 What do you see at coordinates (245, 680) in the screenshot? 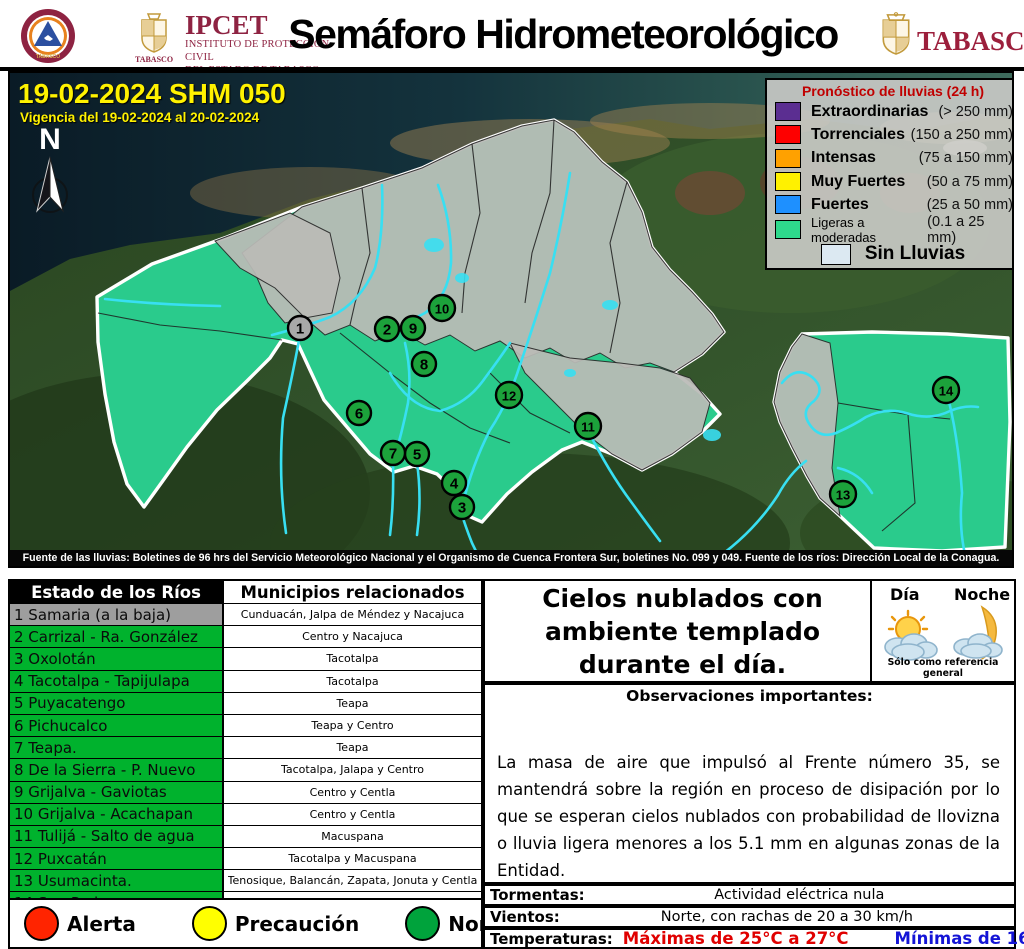
I see `table-row: 4 Tacotalpa - Tapijulapa Tacotalpa` at bounding box center [245, 680].